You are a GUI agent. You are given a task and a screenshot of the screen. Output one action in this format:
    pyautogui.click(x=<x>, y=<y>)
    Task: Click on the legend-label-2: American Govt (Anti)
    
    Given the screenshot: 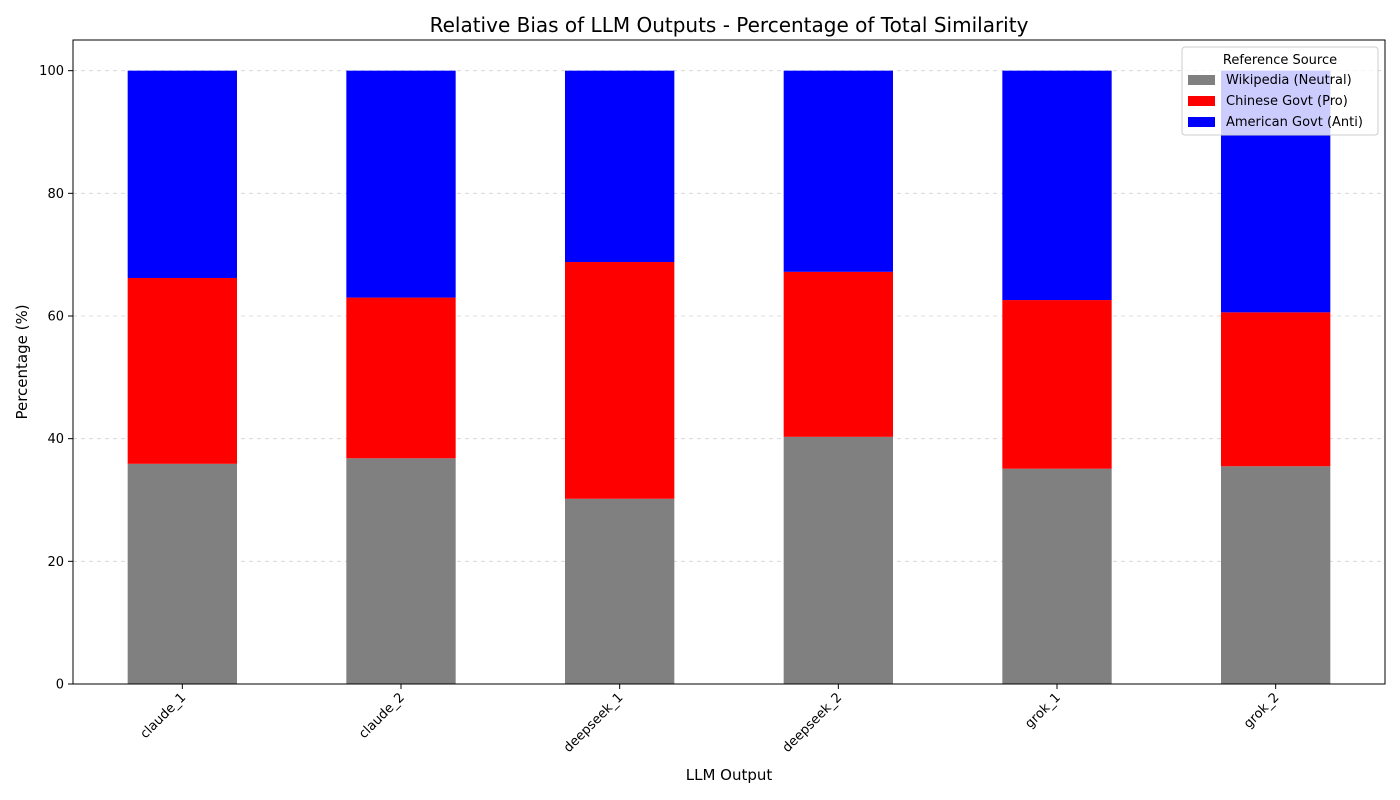 What is the action you would take?
    pyautogui.click(x=1294, y=122)
    